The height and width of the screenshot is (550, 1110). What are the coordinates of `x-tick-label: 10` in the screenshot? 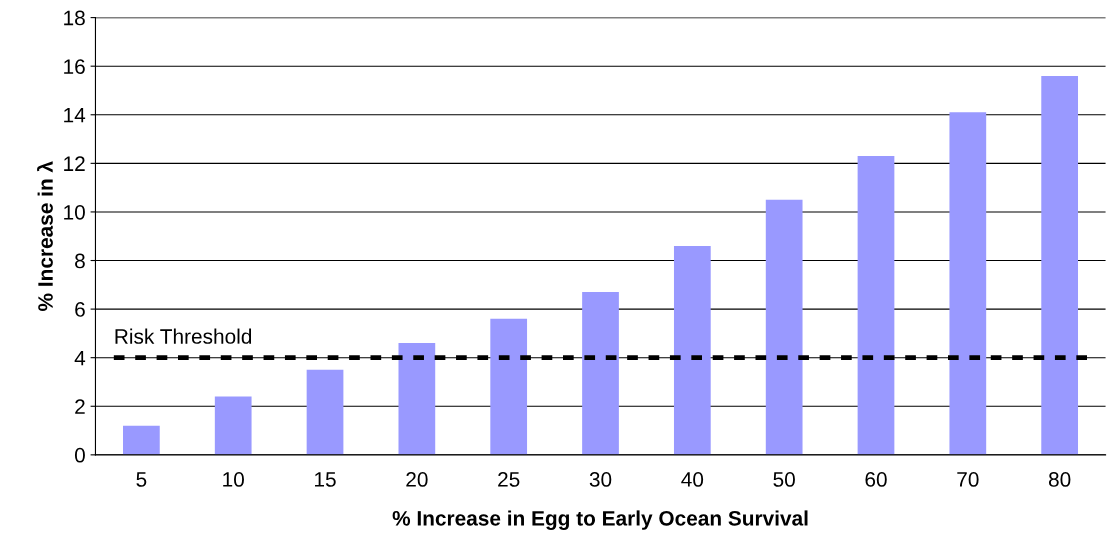 It's located at (233, 479).